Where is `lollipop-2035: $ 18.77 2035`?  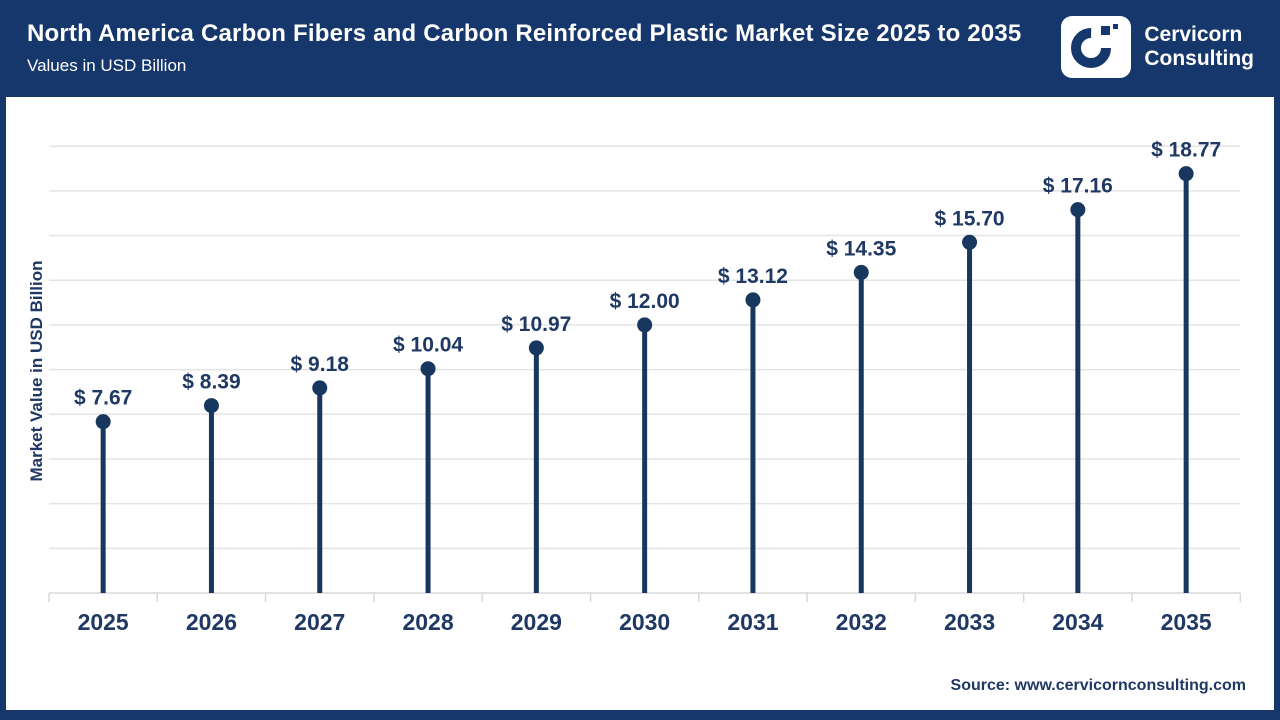 lollipop-2035: $ 18.77 2035 is located at coordinates (1186, 387).